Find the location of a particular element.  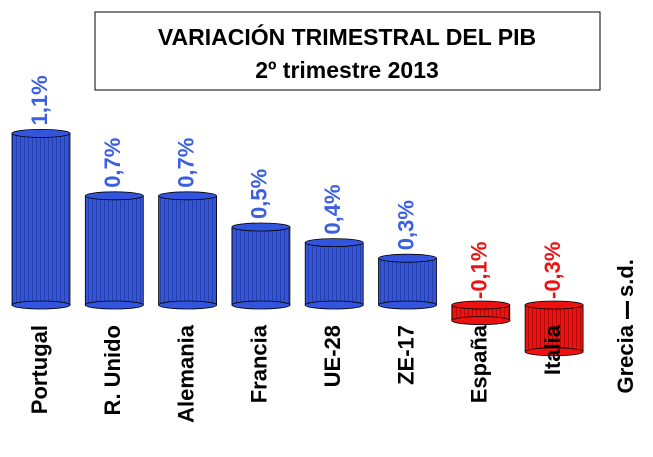

x-tick-label: Grecia is located at coordinates (625, 358).